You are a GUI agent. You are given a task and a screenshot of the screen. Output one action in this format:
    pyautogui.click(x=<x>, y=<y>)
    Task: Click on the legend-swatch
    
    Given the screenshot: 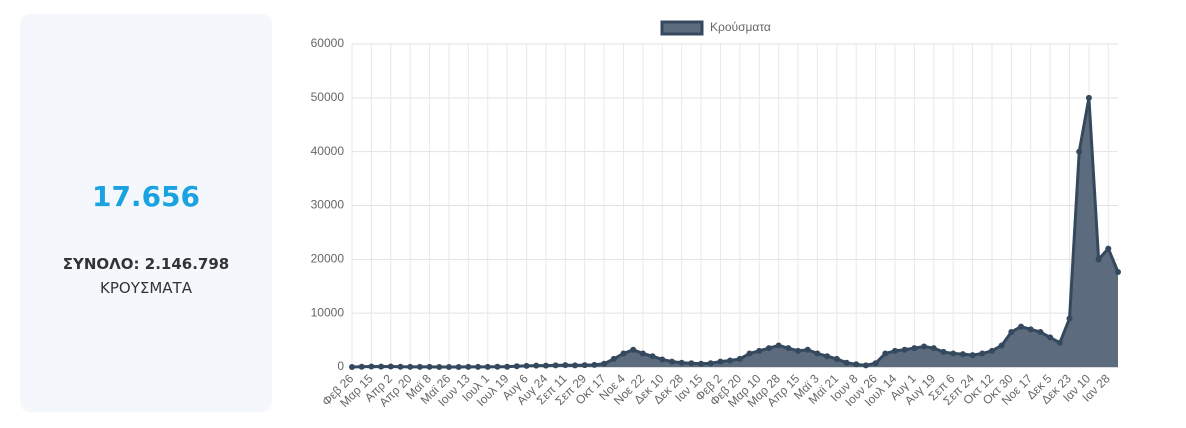 What is the action you would take?
    pyautogui.click(x=682, y=28)
    